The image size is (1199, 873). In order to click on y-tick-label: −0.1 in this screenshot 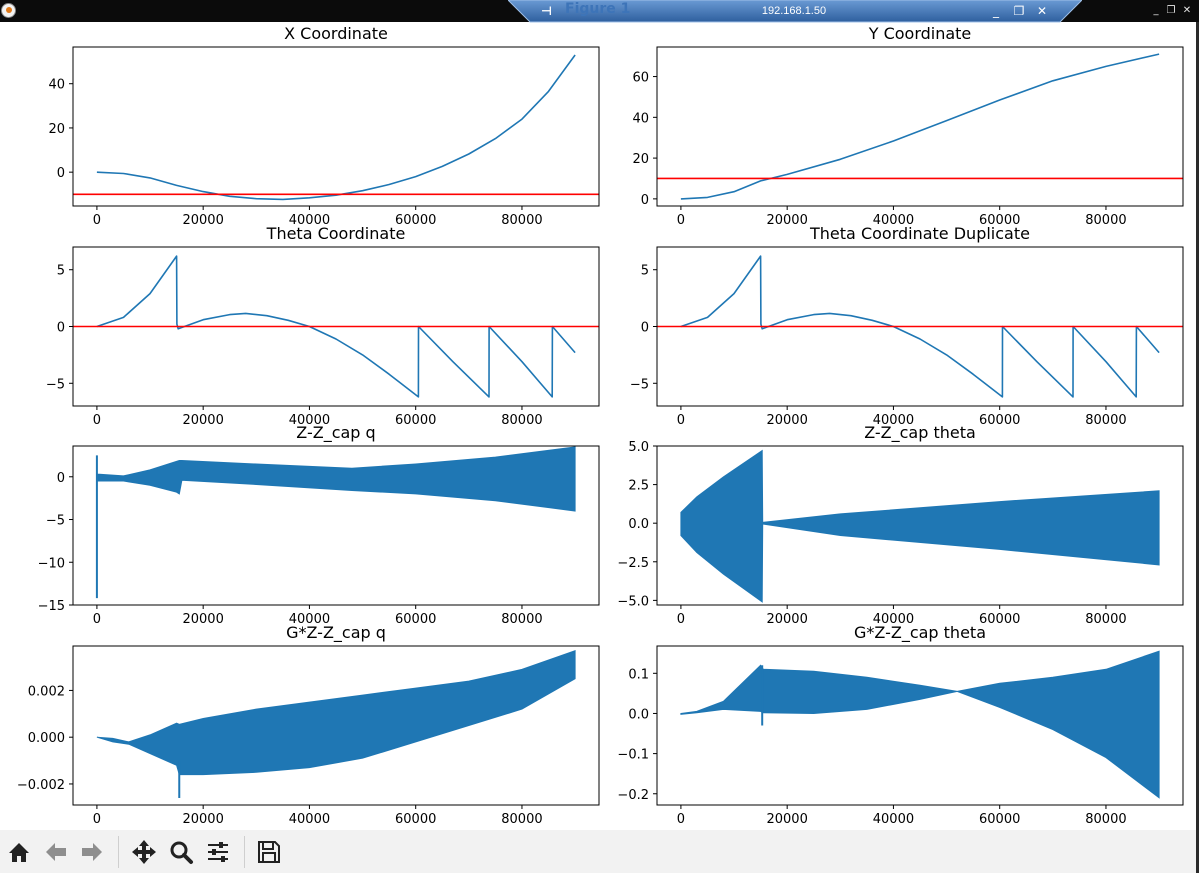, I will do `click(633, 755)`.